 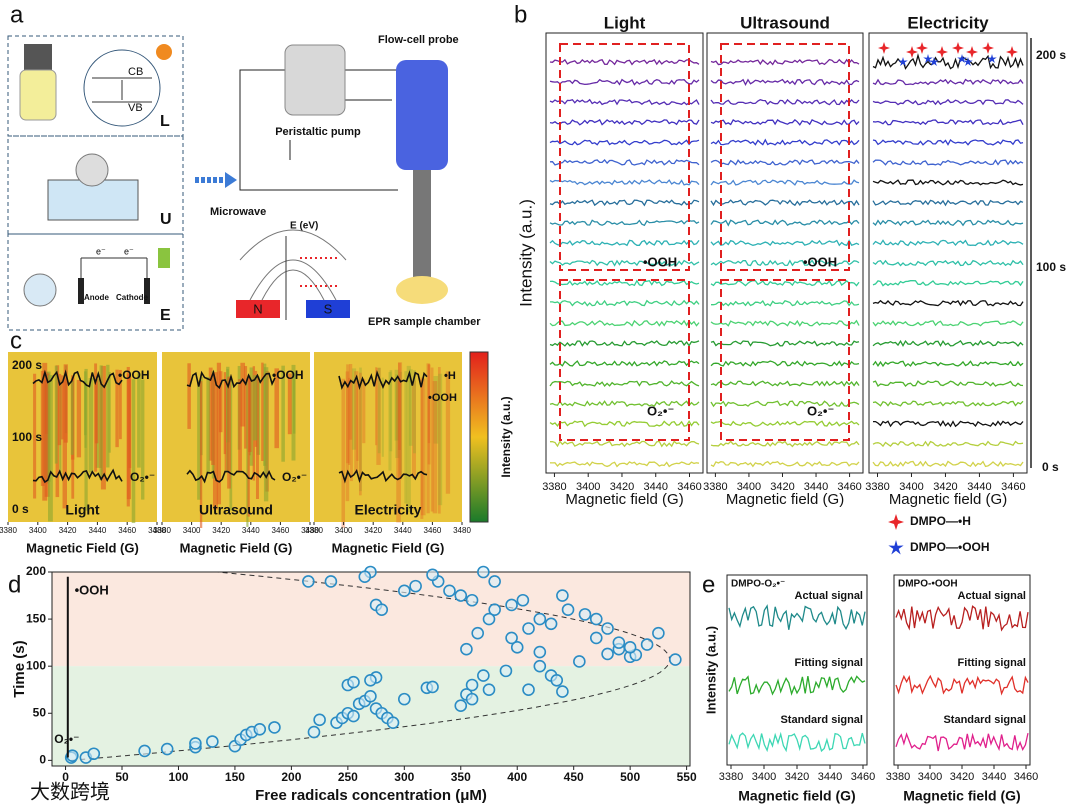 What do you see at coordinates (404, 777) in the screenshot?
I see `x-tick-label: 300` at bounding box center [404, 777].